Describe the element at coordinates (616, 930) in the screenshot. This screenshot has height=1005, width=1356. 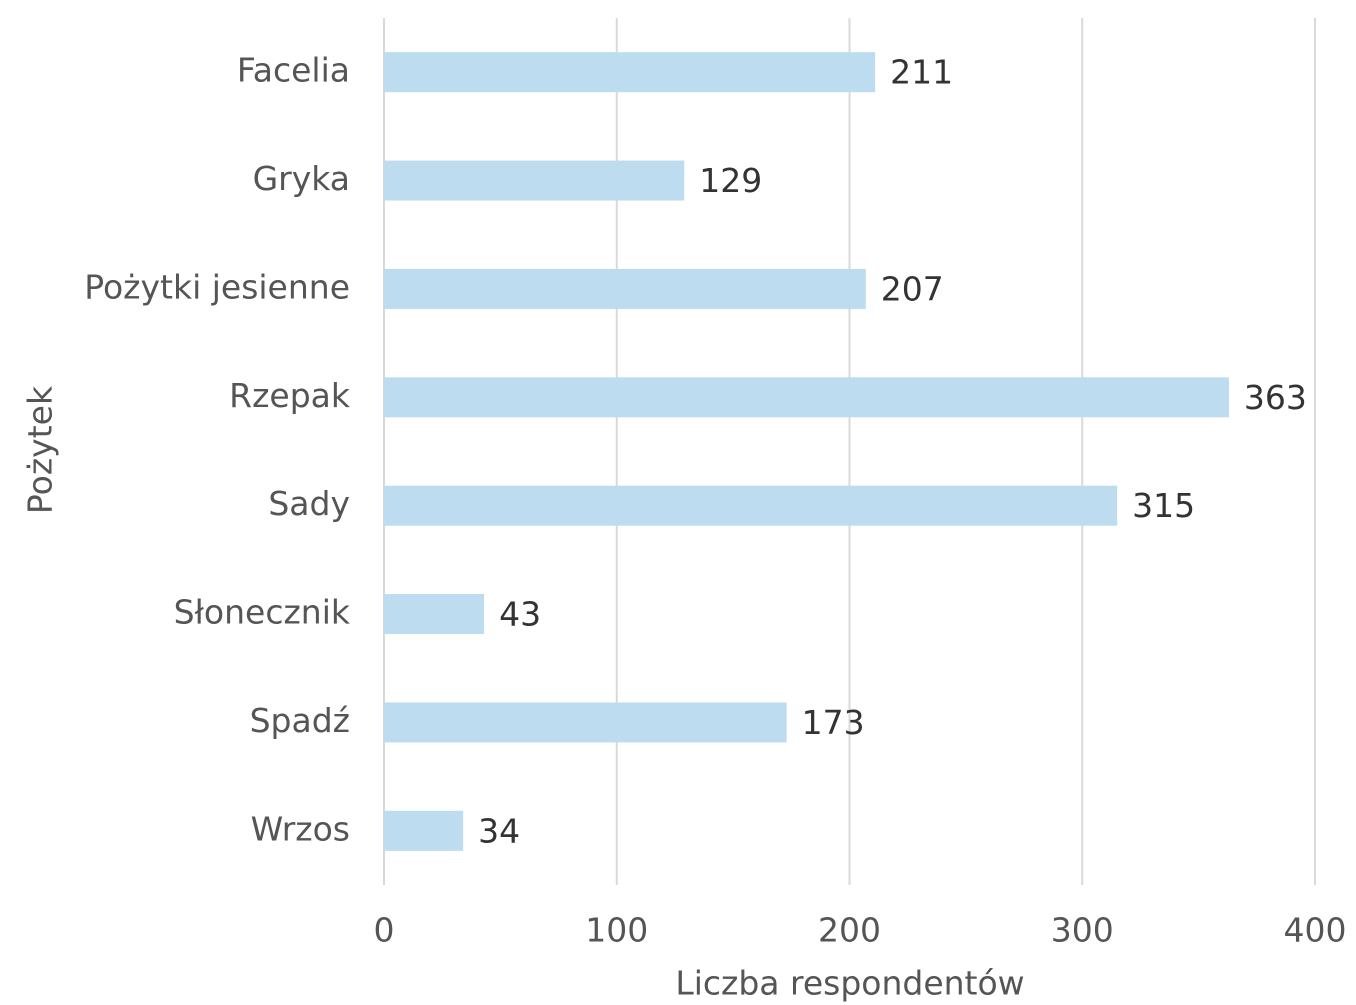
I see `x-tick-label: 100` at that location.